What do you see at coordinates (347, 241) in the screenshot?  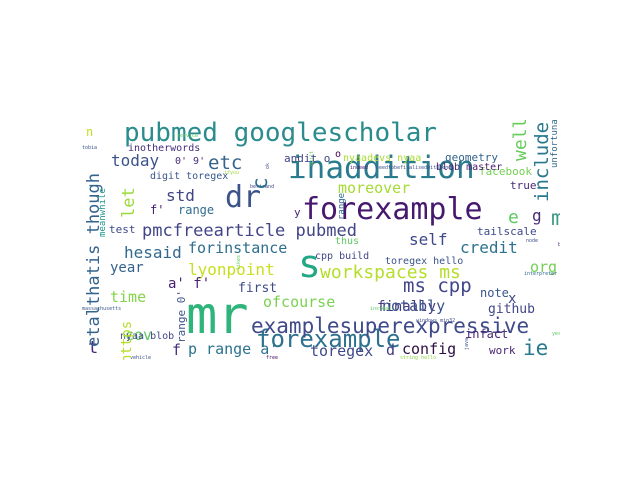 I see `word-thus: thus` at bounding box center [347, 241].